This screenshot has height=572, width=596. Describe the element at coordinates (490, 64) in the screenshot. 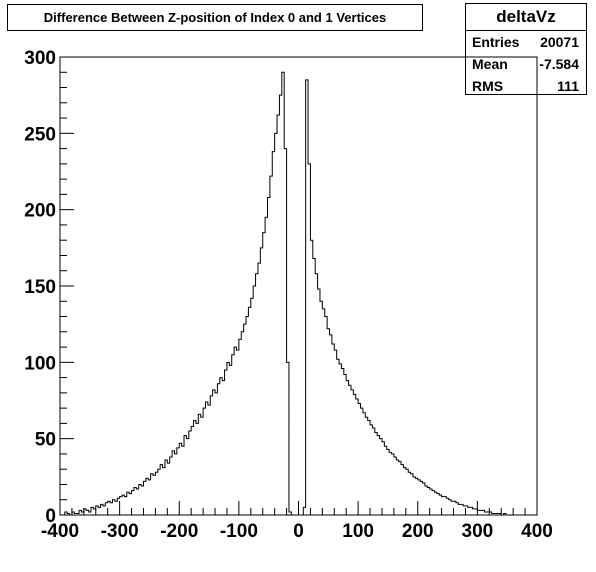

I see `stats-label: Mean` at that location.